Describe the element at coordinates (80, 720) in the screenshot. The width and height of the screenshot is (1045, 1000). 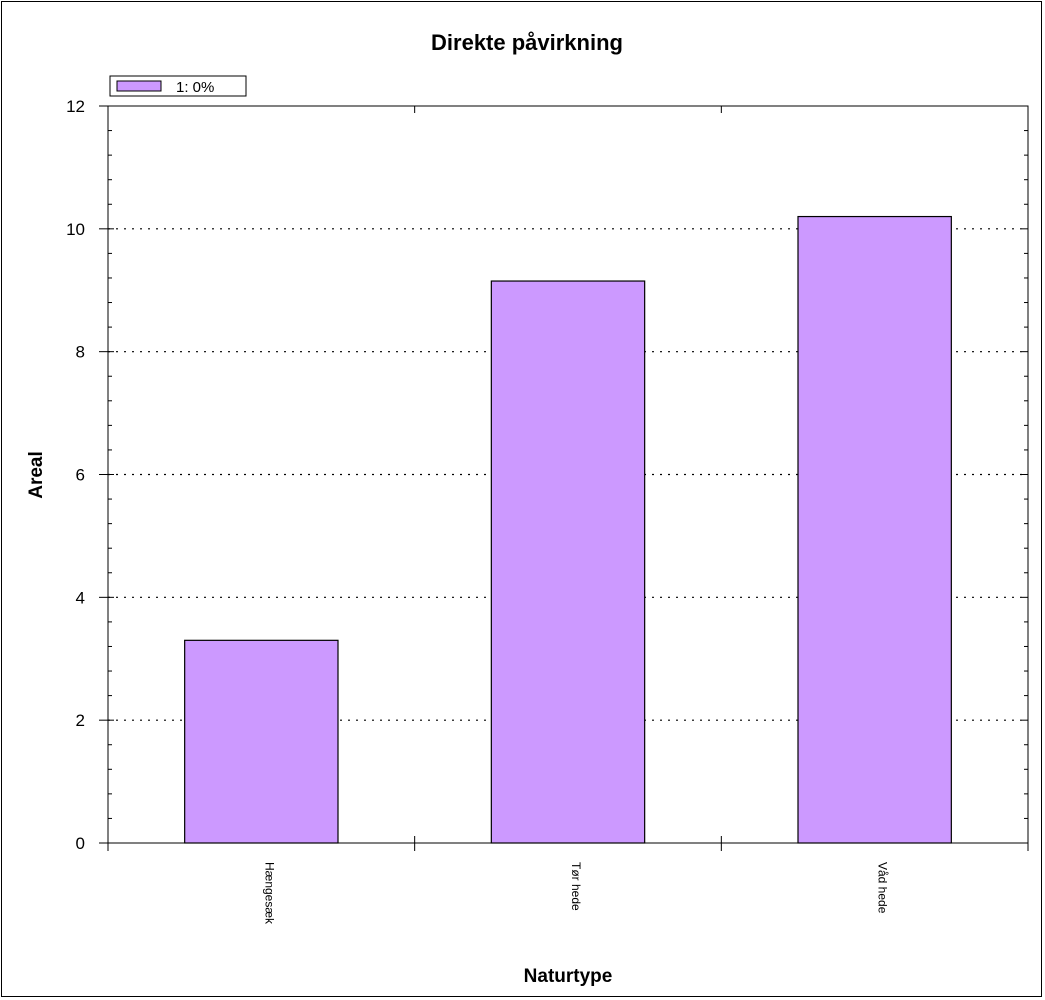
I see `y-tick-label: 2` at that location.